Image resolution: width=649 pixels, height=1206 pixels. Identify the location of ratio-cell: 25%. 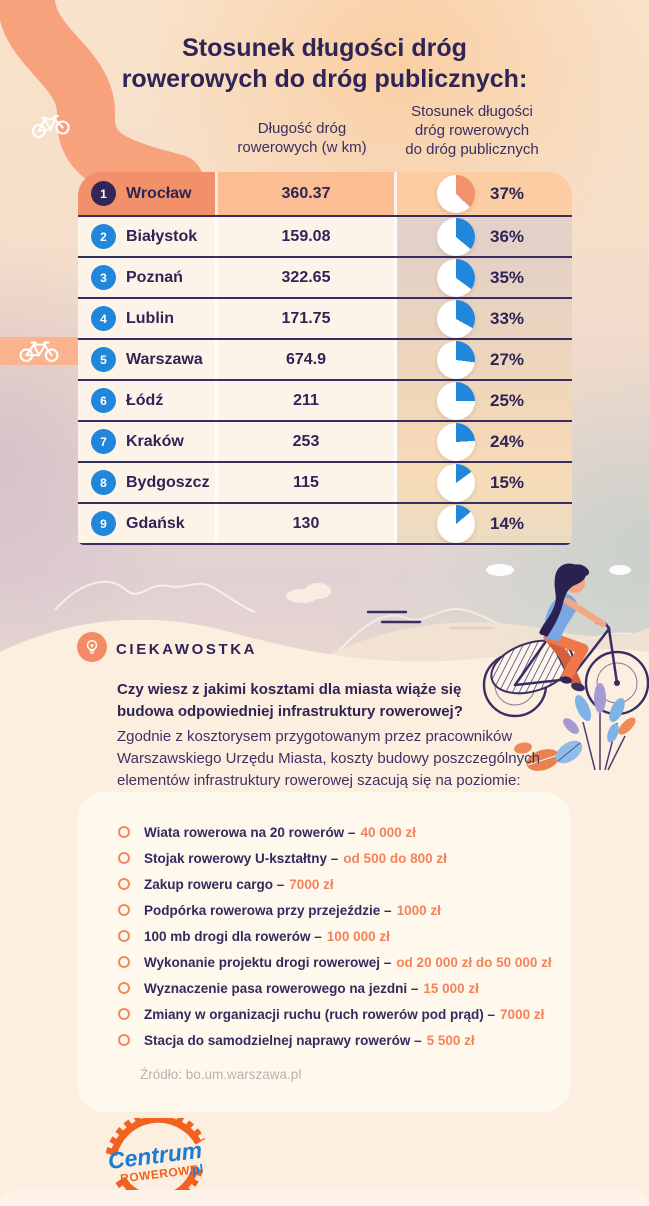
(484, 400).